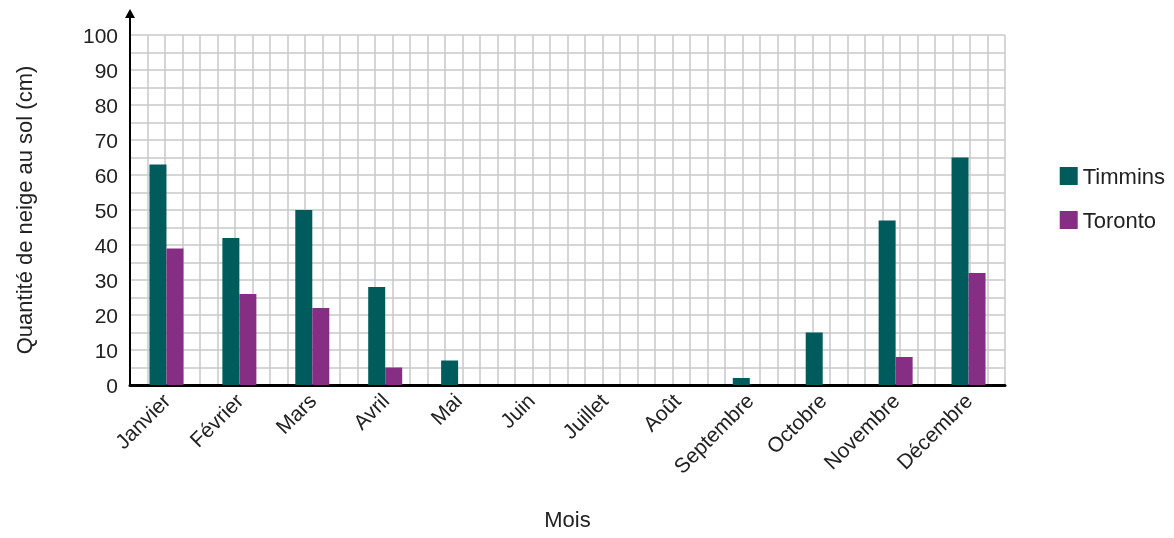 The image size is (1174, 538). Describe the element at coordinates (517, 410) in the screenshot. I see `x-tick-label: Juin` at that location.